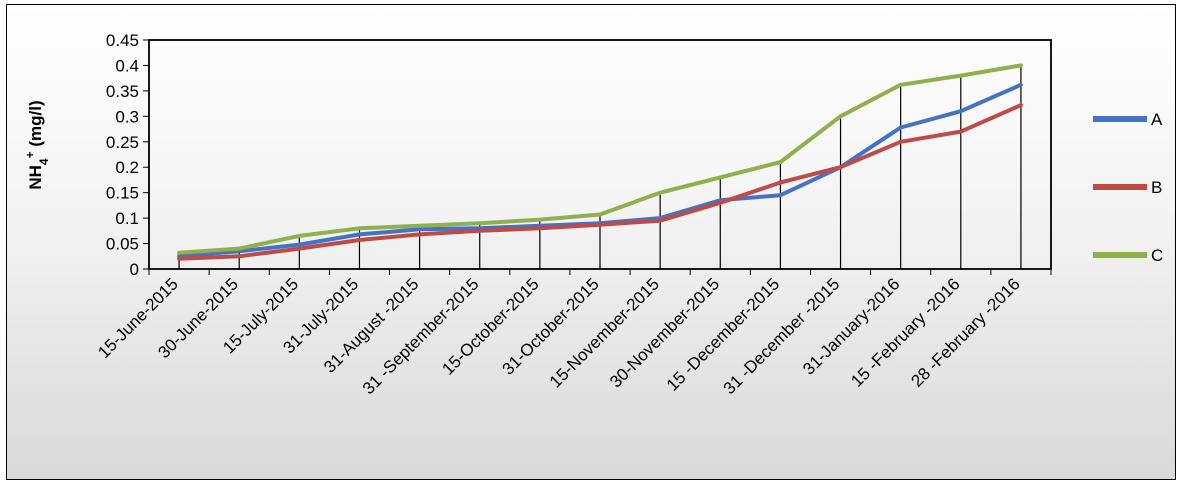 Image resolution: width=1184 pixels, height=486 pixels. I want to click on legend-label-a: A, so click(1157, 119).